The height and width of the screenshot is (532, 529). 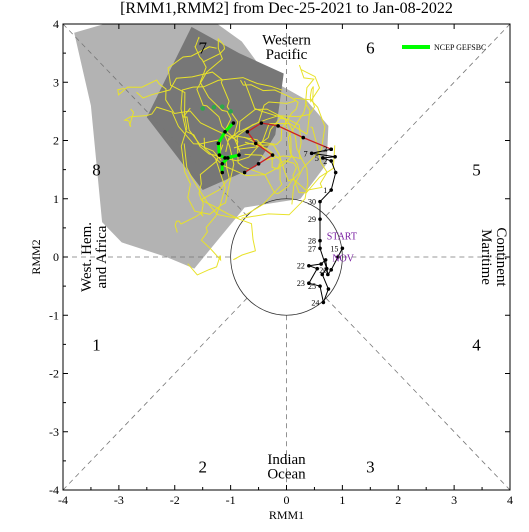 What do you see at coordinates (96, 170) in the screenshot?
I see `phase-number-8: 8` at bounding box center [96, 170].